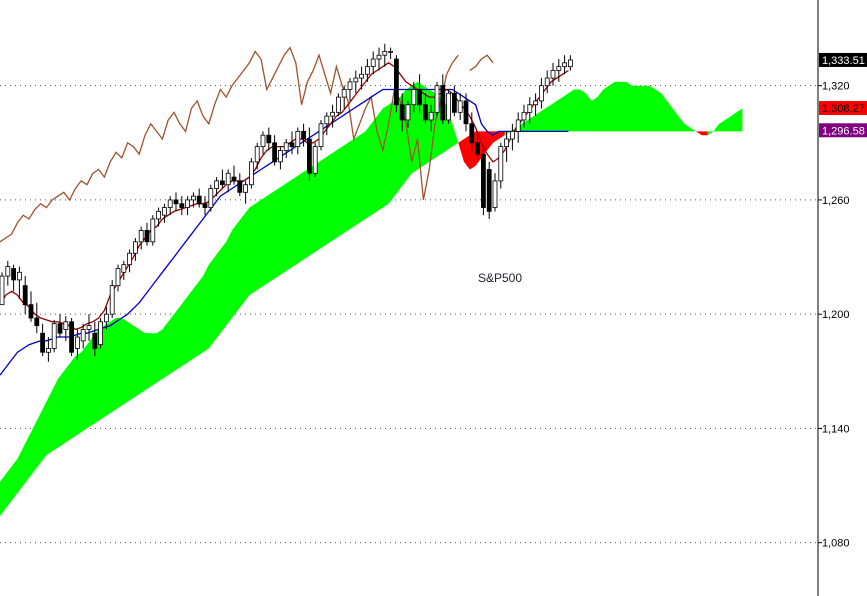 Image resolution: width=867 pixels, height=596 pixels. I want to click on y-tick-label: 1,200, so click(836, 315).